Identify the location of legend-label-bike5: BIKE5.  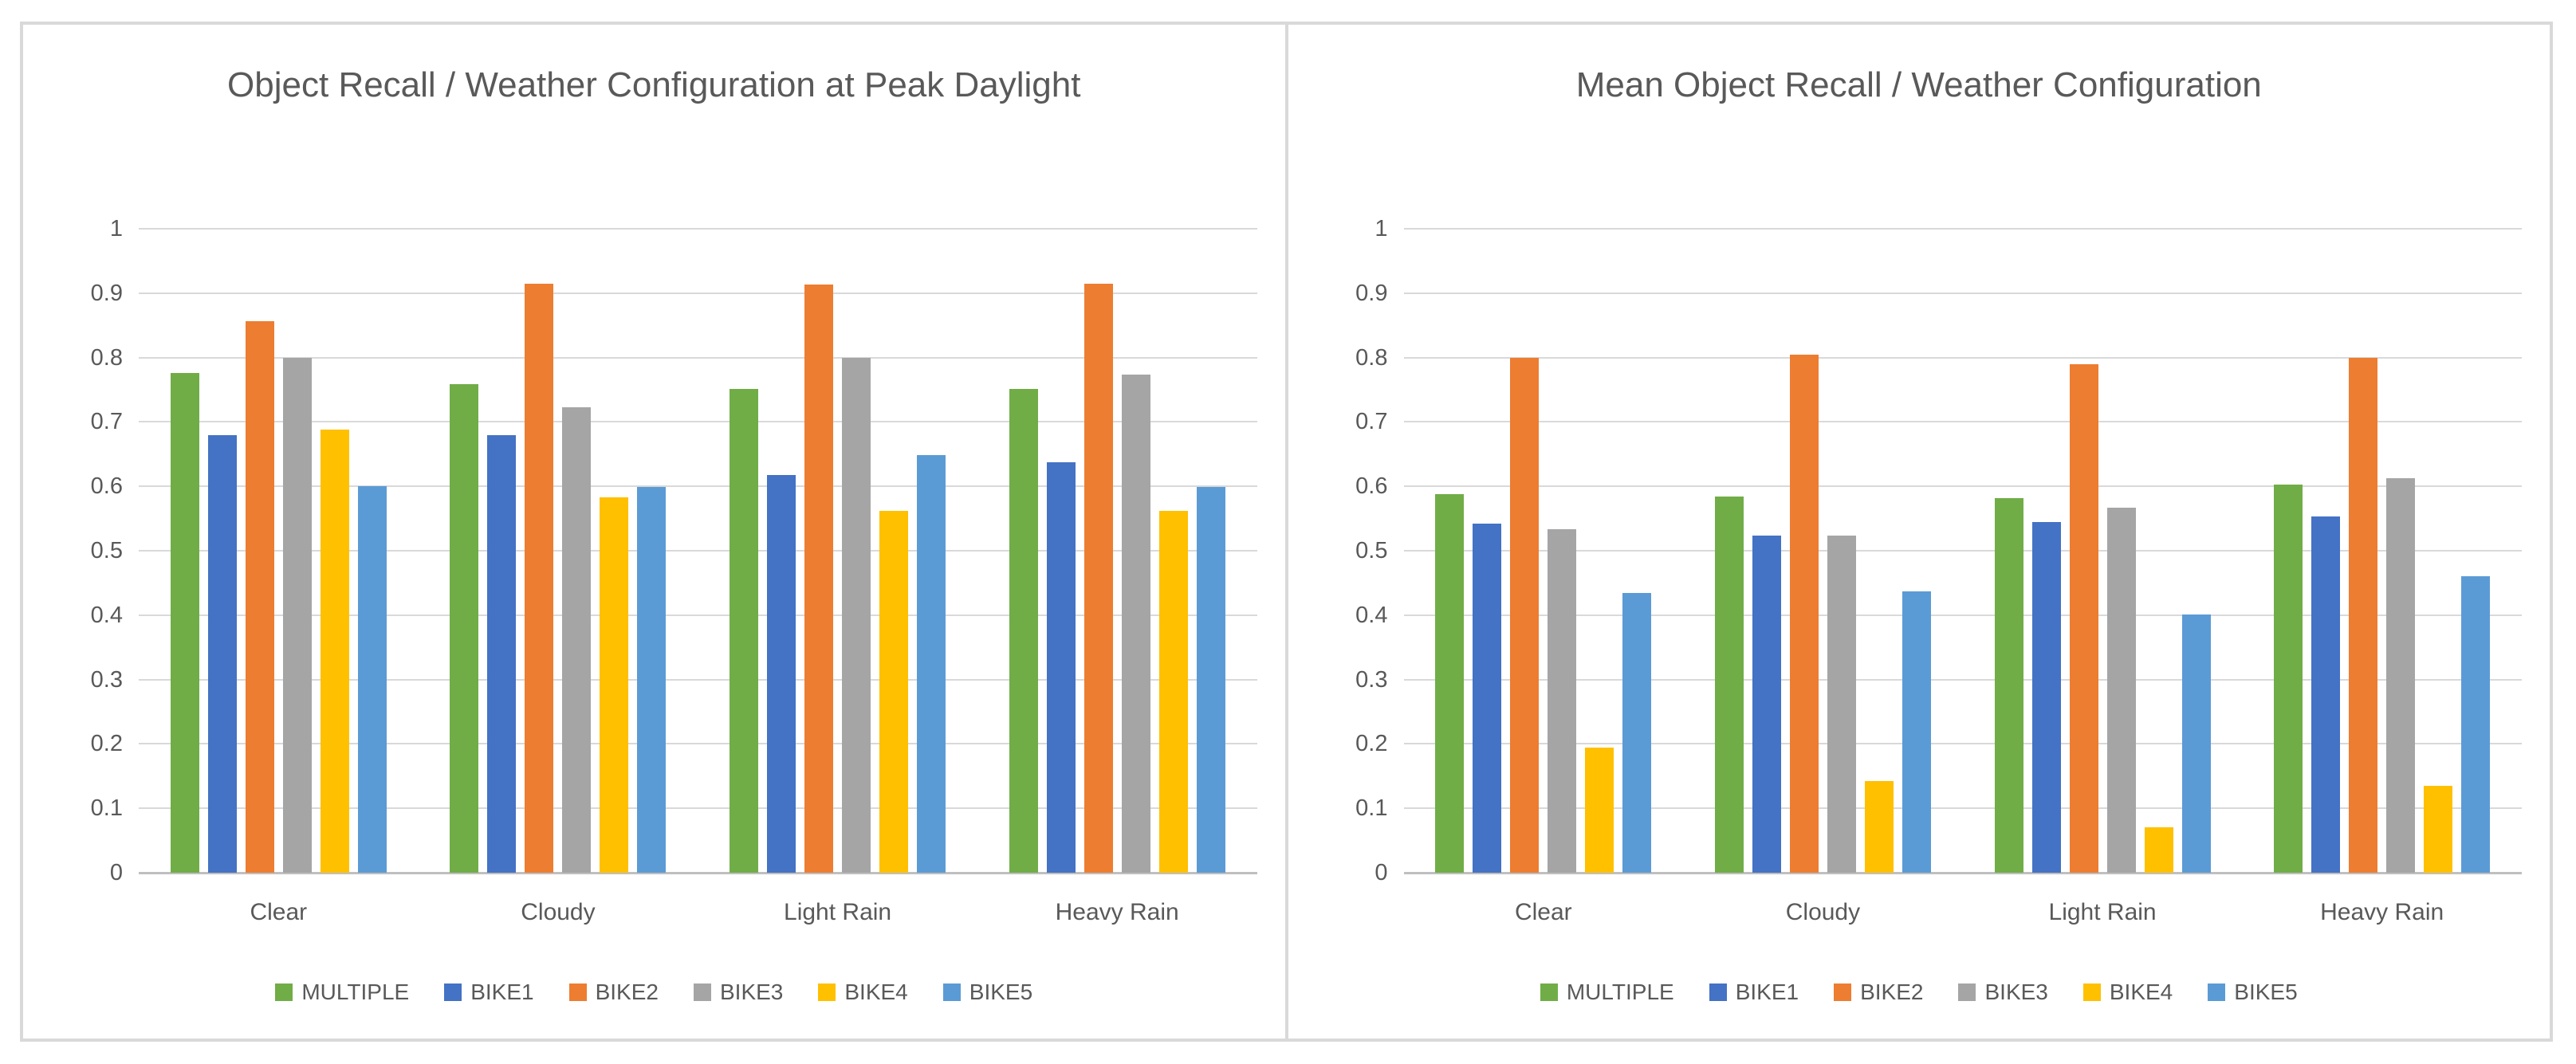
(1001, 992).